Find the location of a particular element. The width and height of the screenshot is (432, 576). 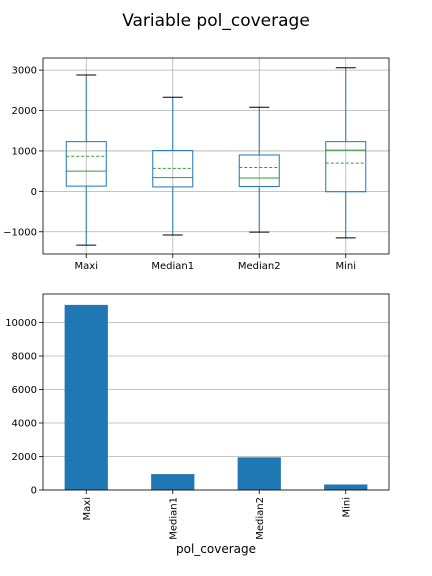

box-maxi is located at coordinates (86, 164).